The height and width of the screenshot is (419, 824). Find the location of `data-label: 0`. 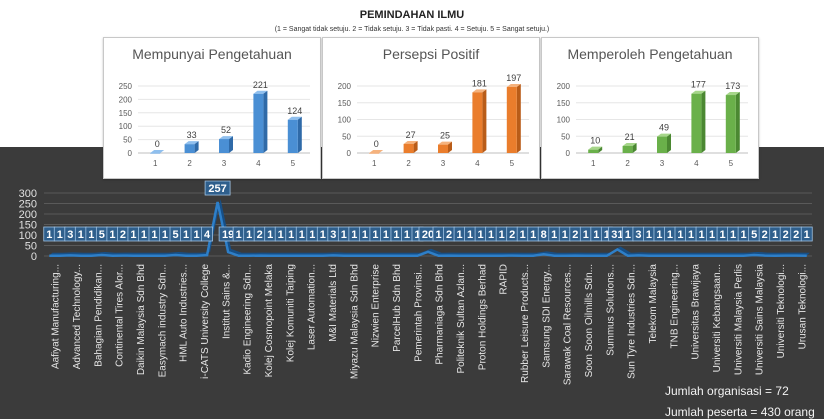

data-label: 0 is located at coordinates (376, 144).